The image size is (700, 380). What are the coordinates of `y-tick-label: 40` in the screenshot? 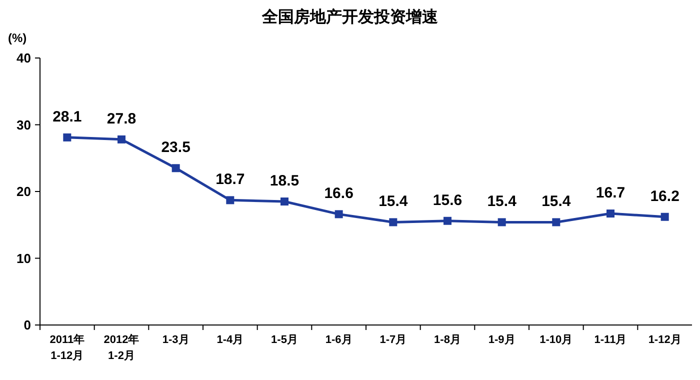 It's located at (23, 58).